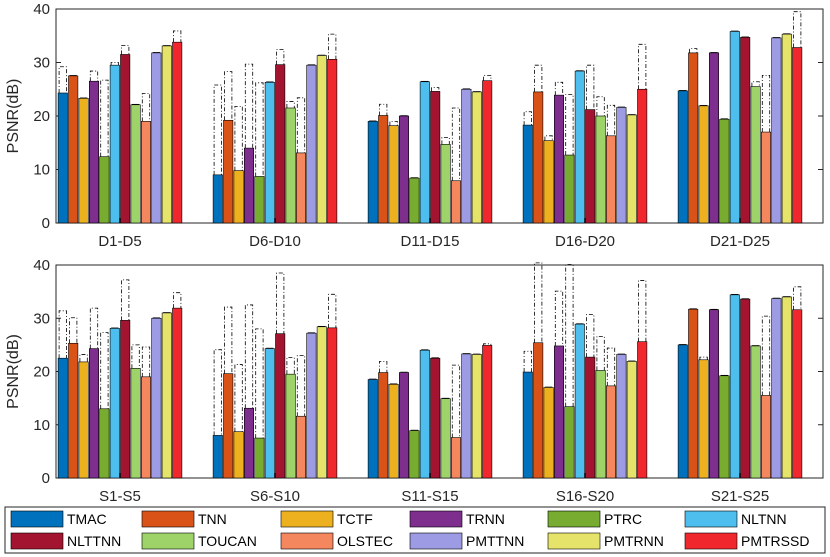 The width and height of the screenshot is (830, 557). What do you see at coordinates (37, 541) in the screenshot?
I see `legend-swatch-nlttnn` at bounding box center [37, 541].